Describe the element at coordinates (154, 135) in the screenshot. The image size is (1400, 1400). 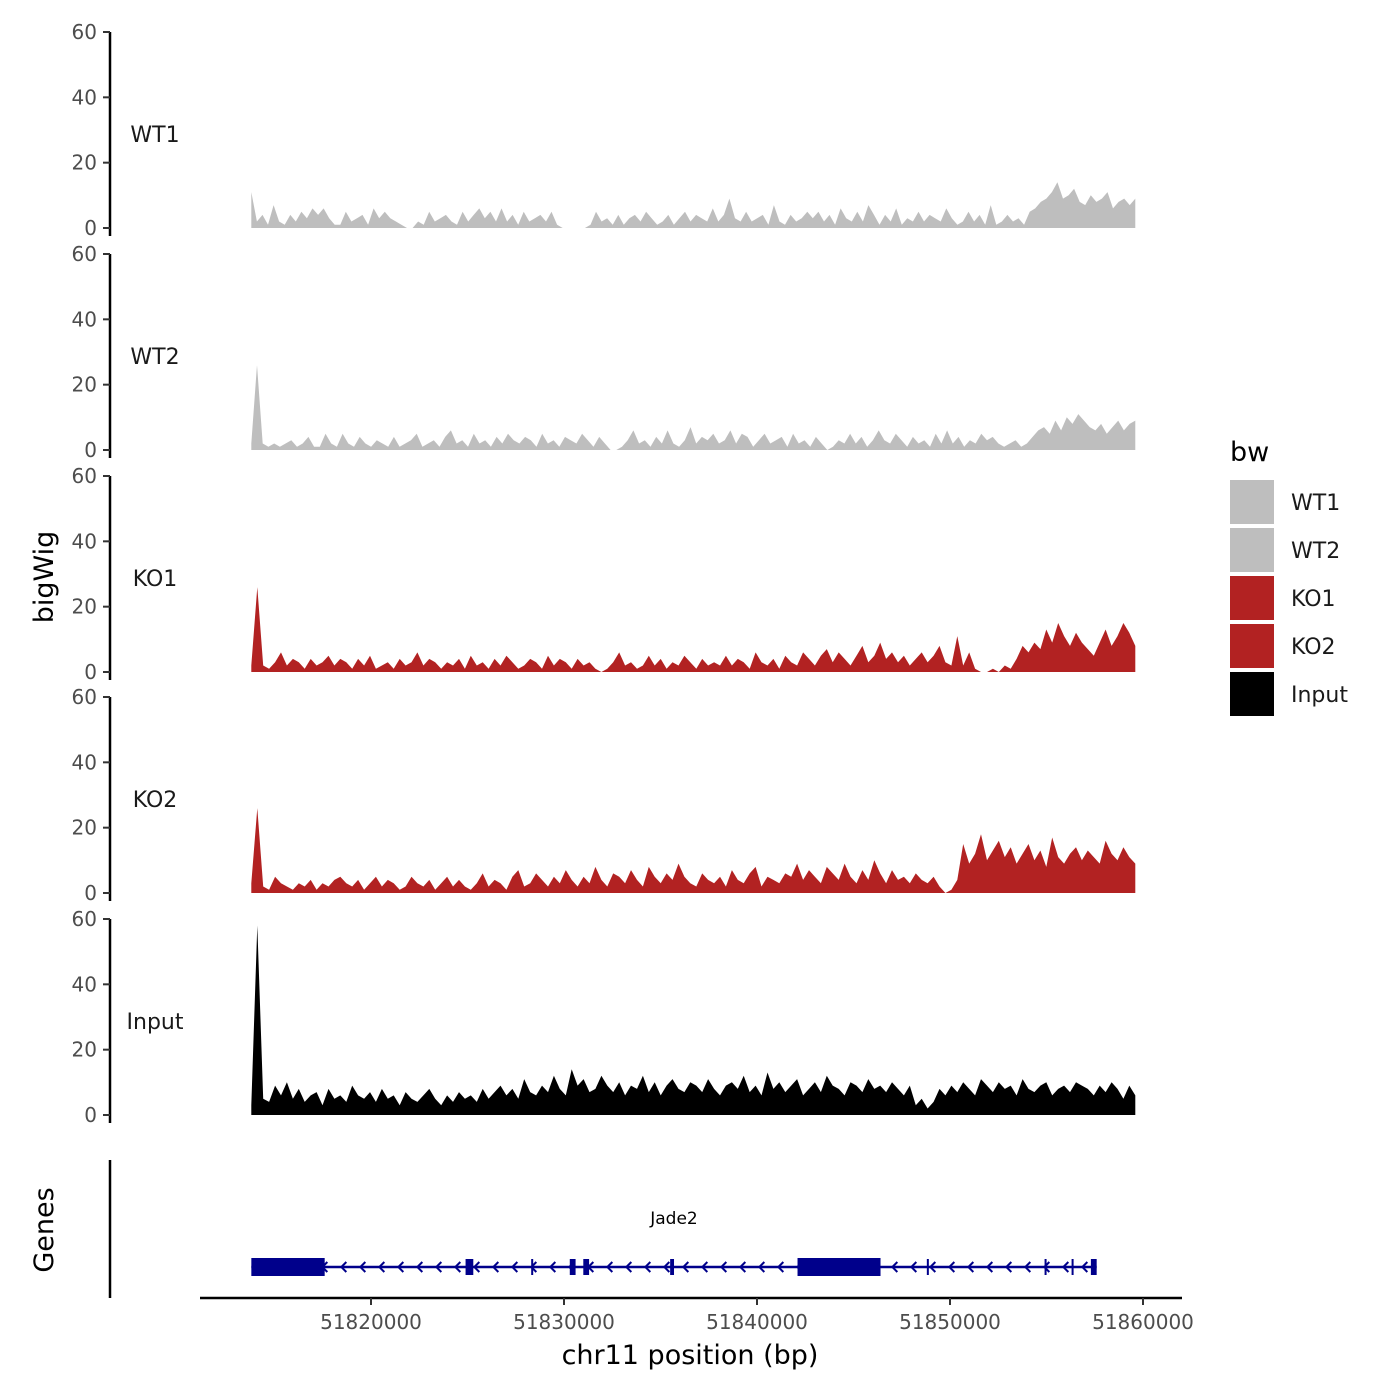
I see `track-label: WT1` at that location.